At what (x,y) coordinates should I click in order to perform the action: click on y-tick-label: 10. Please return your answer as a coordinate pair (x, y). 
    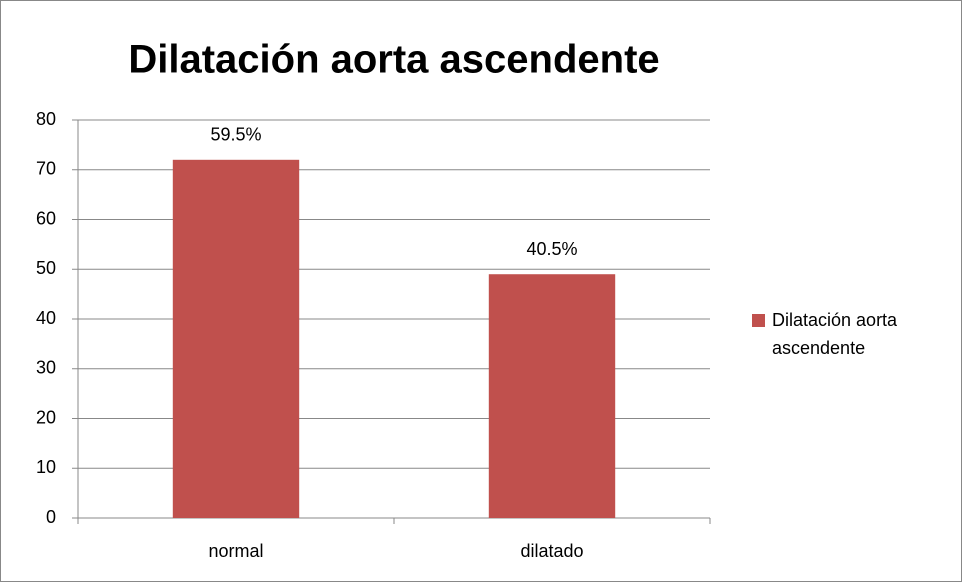
    Looking at the image, I should click on (46, 467).